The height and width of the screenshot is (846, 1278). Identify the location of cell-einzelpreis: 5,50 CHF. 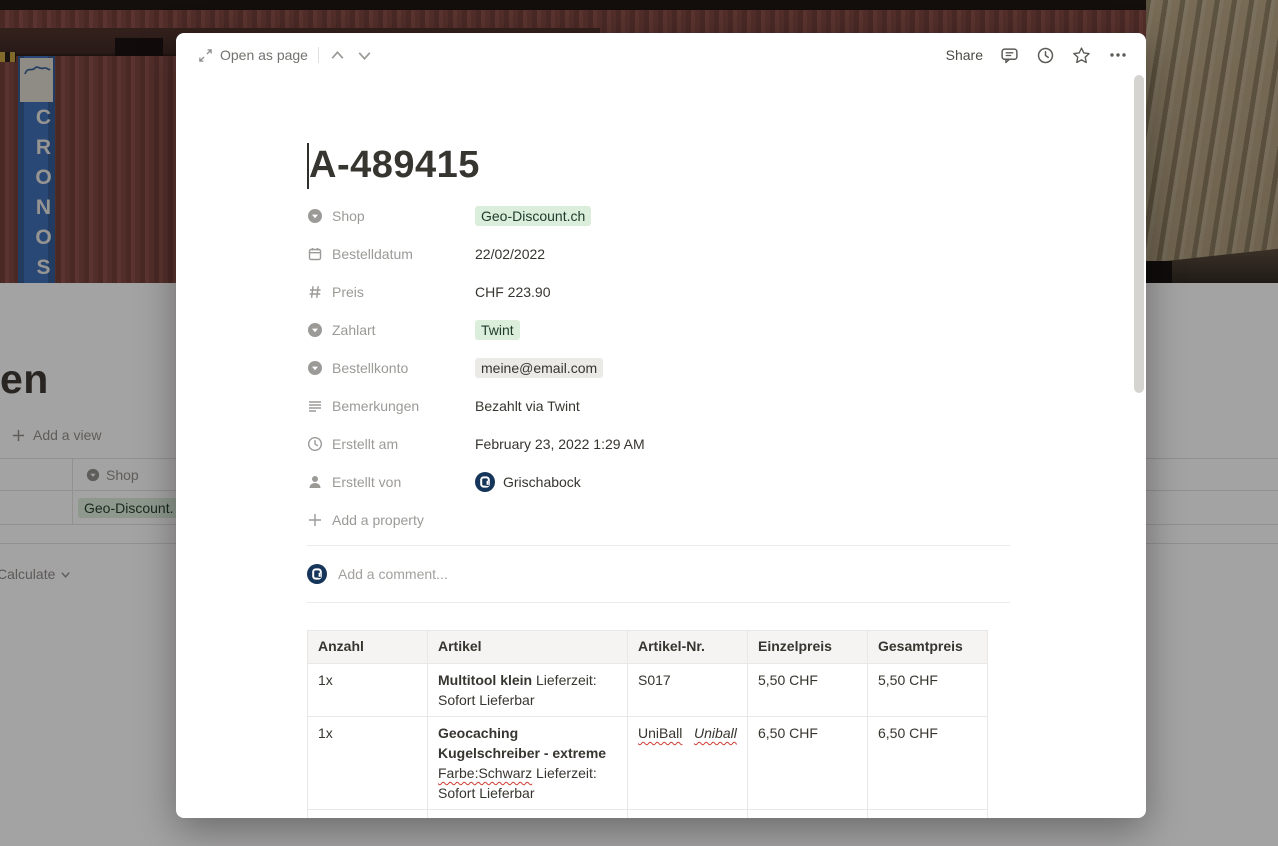
(807, 690).